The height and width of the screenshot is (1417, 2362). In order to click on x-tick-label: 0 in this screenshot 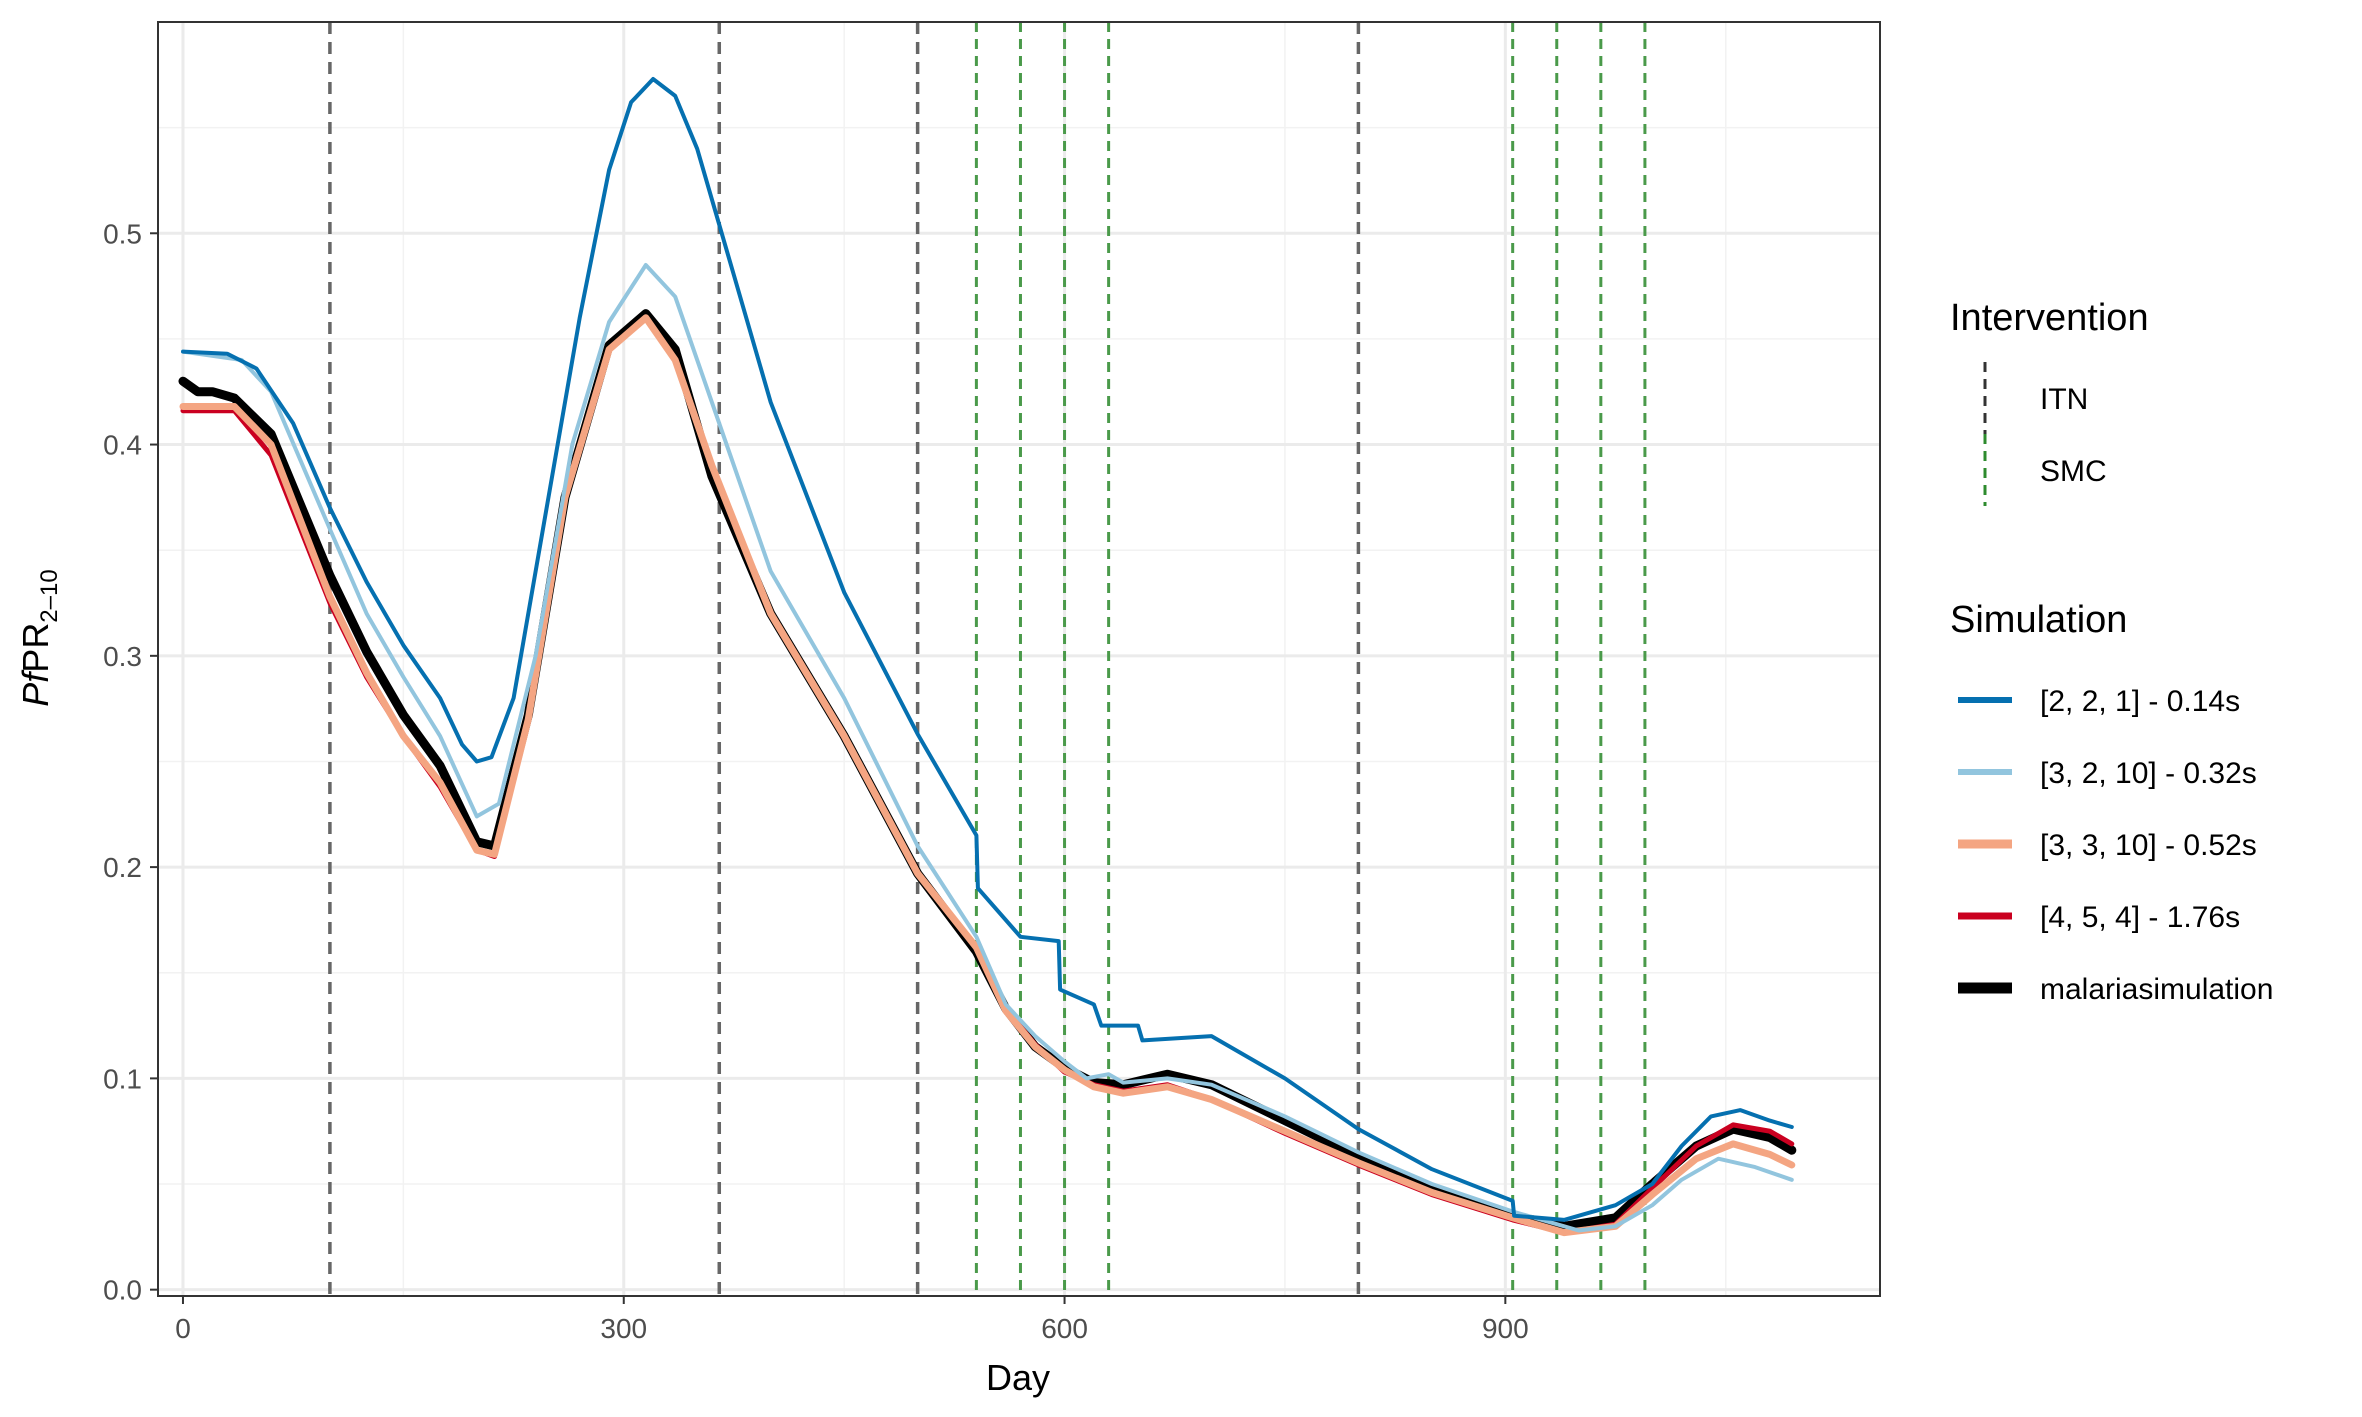, I will do `click(183, 1328)`.